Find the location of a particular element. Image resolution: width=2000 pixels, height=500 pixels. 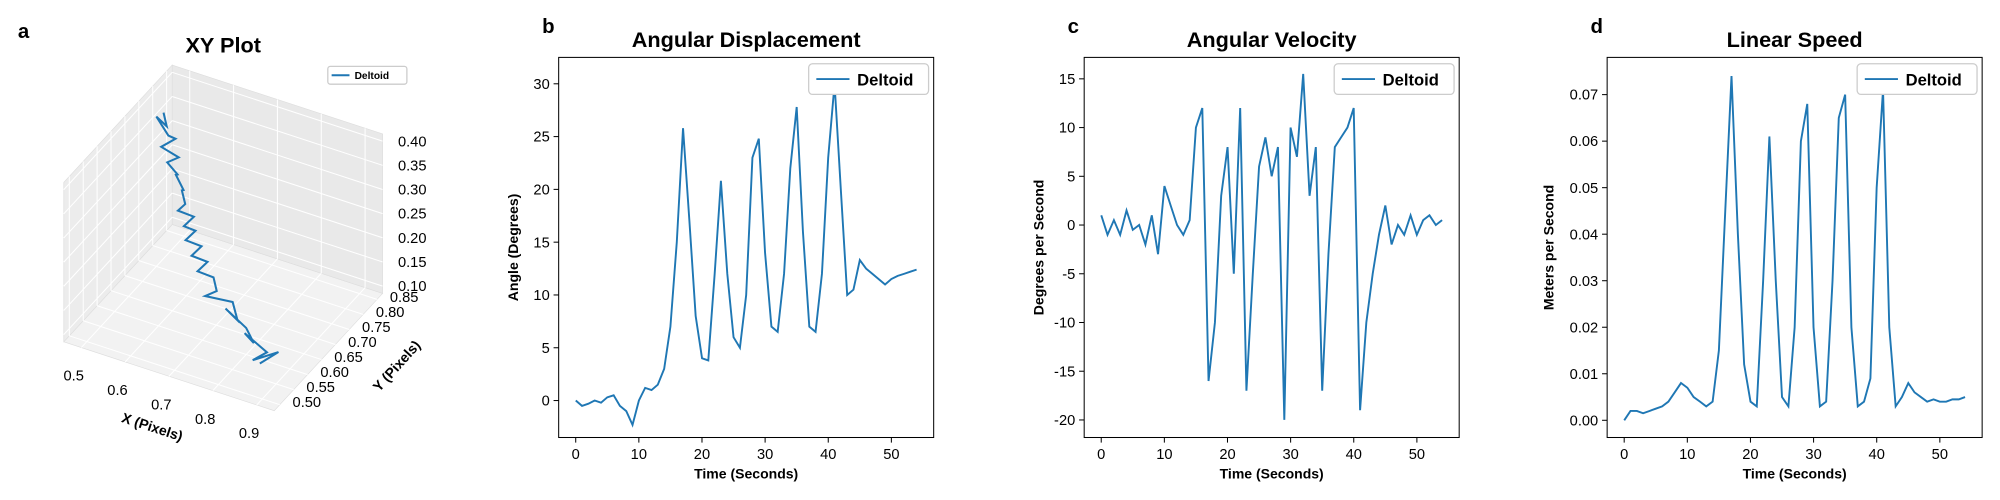

x-tick-label: 0.5 is located at coordinates (73, 377).